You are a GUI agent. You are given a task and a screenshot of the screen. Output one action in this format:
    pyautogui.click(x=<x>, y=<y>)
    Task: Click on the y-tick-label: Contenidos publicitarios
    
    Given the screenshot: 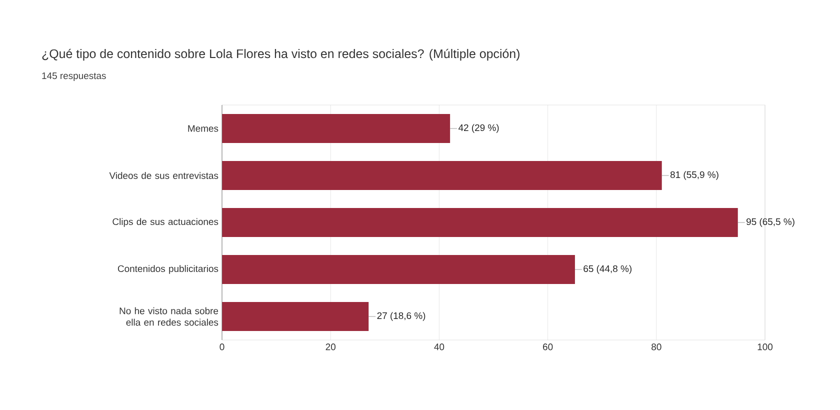 What is the action you would take?
    pyautogui.click(x=168, y=269)
    